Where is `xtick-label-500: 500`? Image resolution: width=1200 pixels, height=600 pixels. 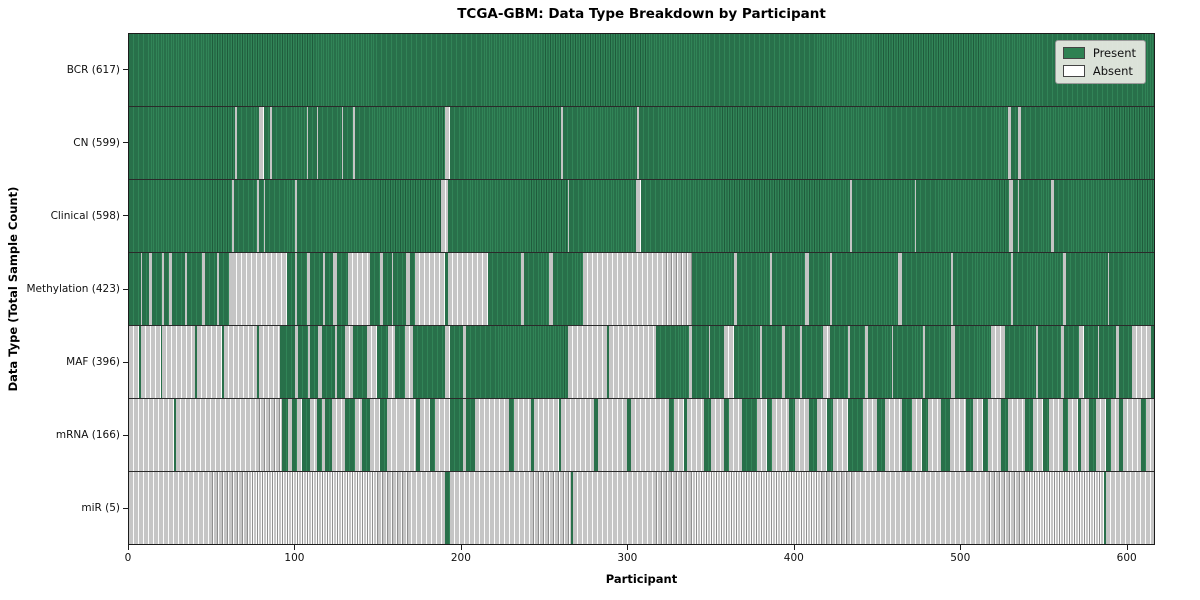 xtick-label-500: 500 is located at coordinates (960, 558).